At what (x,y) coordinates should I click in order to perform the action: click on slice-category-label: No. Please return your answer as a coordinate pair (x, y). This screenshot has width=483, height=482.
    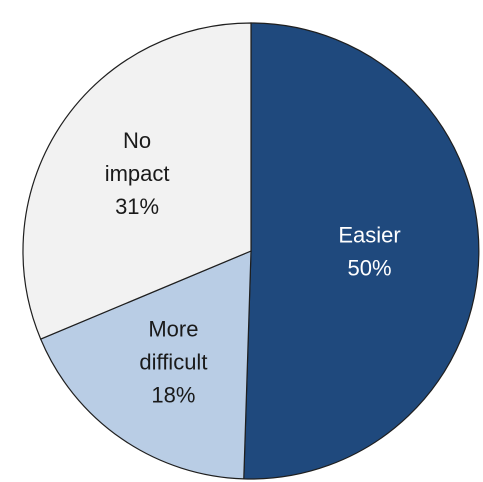
    Looking at the image, I should click on (137, 140).